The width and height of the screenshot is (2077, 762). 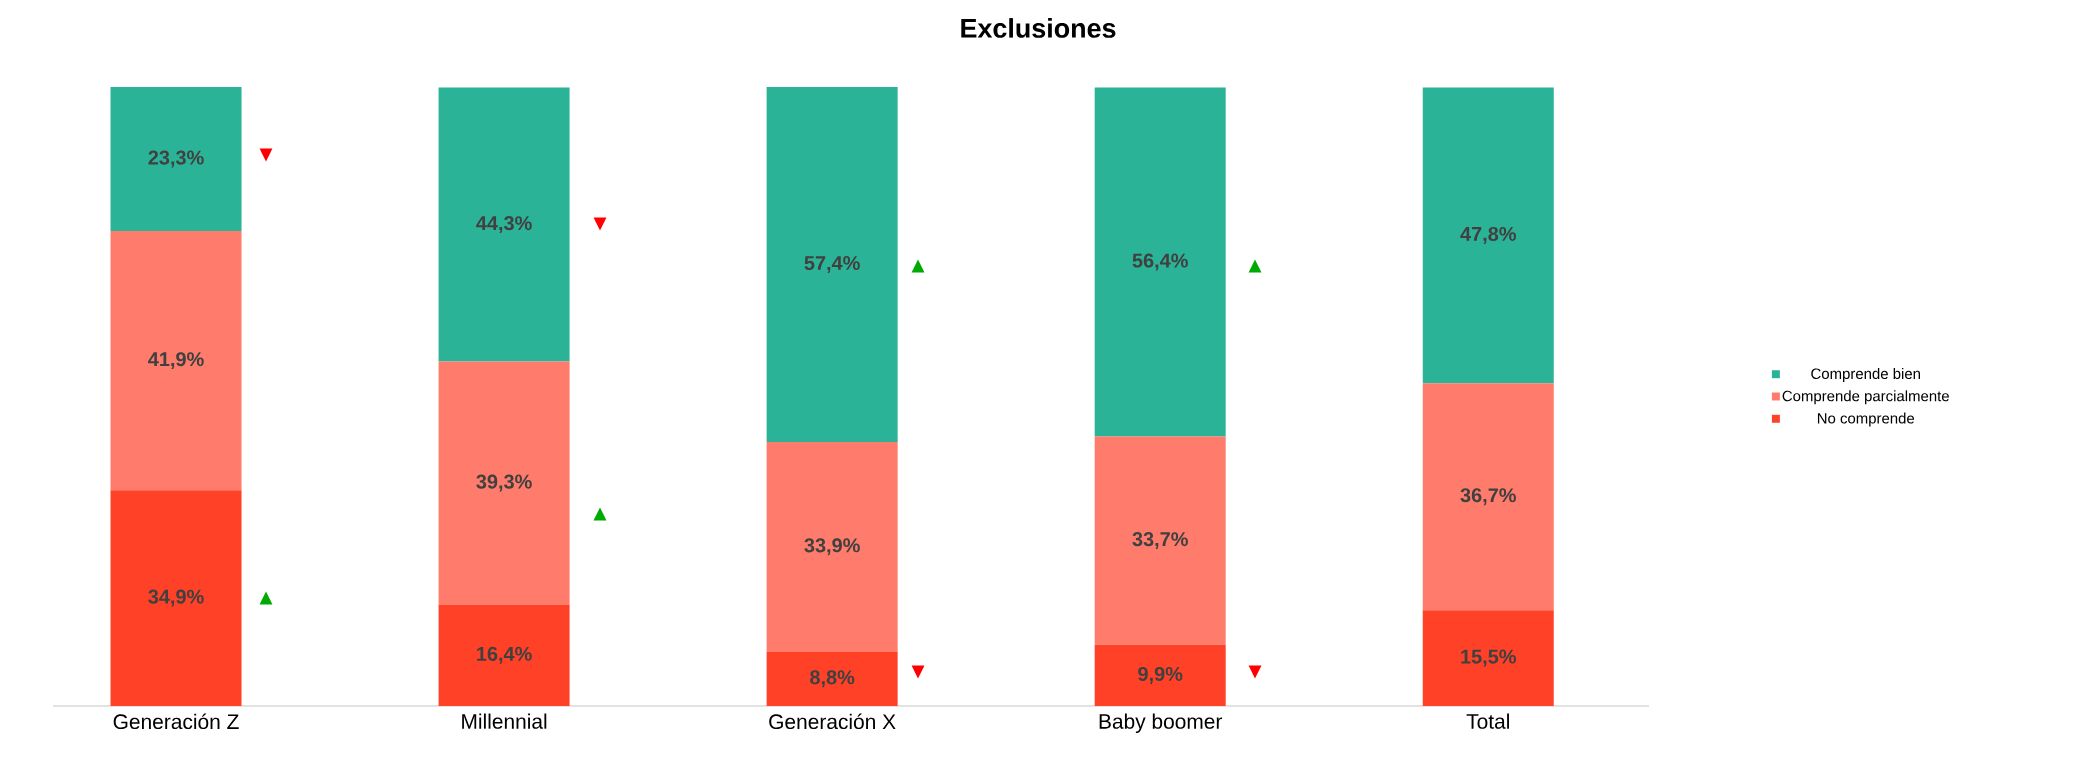 I want to click on data-label: 39,3%, so click(x=504, y=483).